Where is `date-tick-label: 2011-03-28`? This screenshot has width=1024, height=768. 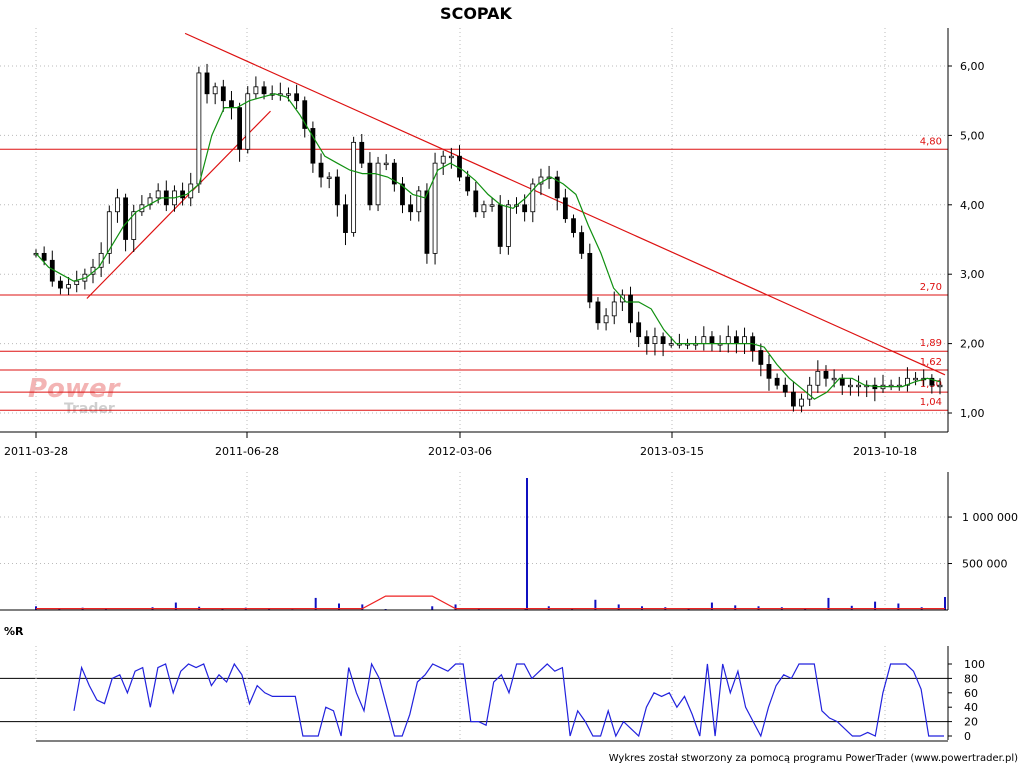
date-tick-label: 2011-03-28 is located at coordinates (36, 451).